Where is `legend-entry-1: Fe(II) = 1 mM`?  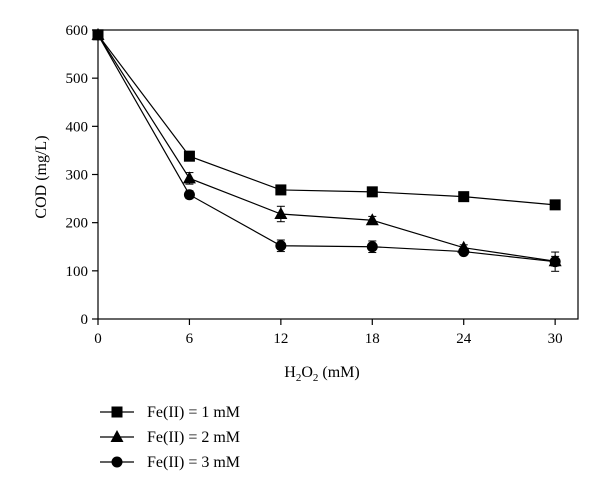 legend-entry-1: Fe(II) = 1 mM is located at coordinates (170, 412).